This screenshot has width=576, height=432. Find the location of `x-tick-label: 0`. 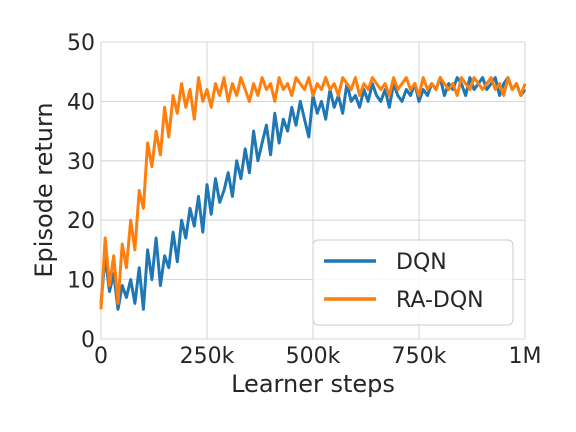

x-tick-label: 0 is located at coordinates (101, 356).